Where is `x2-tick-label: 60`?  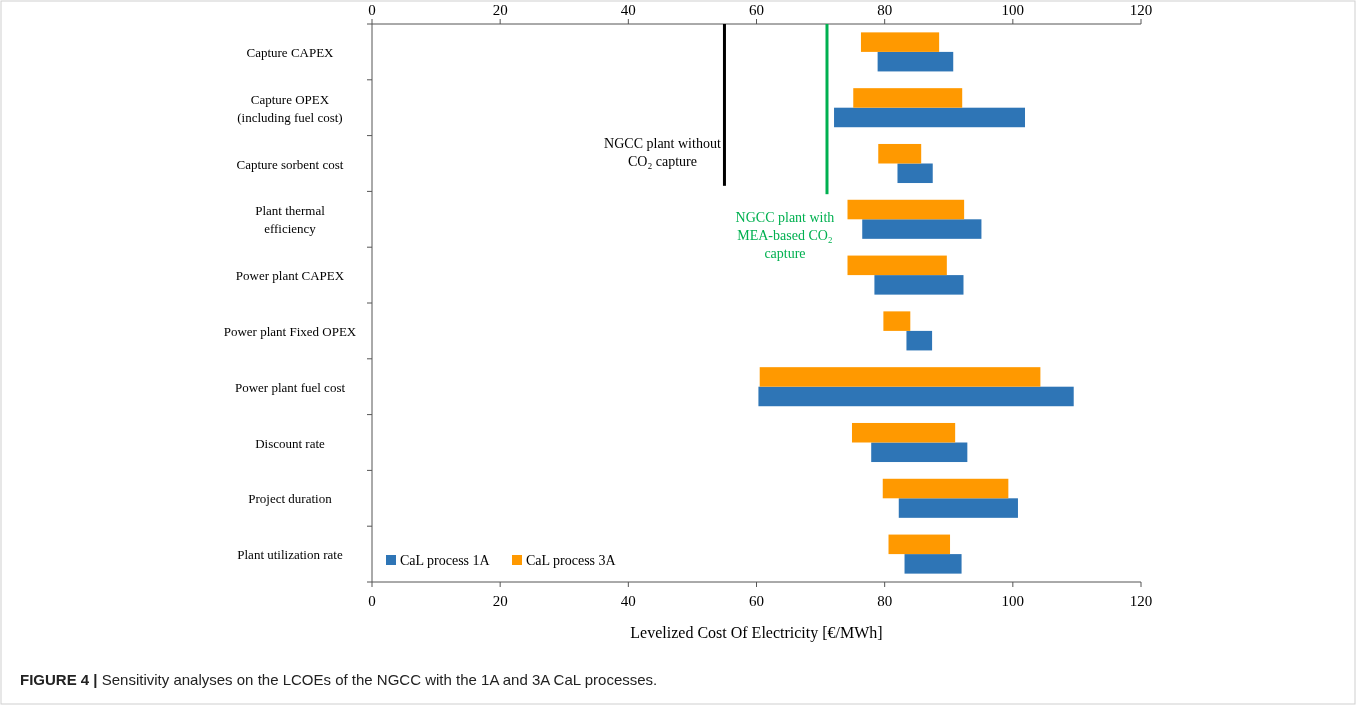
x2-tick-label: 60 is located at coordinates (756, 601).